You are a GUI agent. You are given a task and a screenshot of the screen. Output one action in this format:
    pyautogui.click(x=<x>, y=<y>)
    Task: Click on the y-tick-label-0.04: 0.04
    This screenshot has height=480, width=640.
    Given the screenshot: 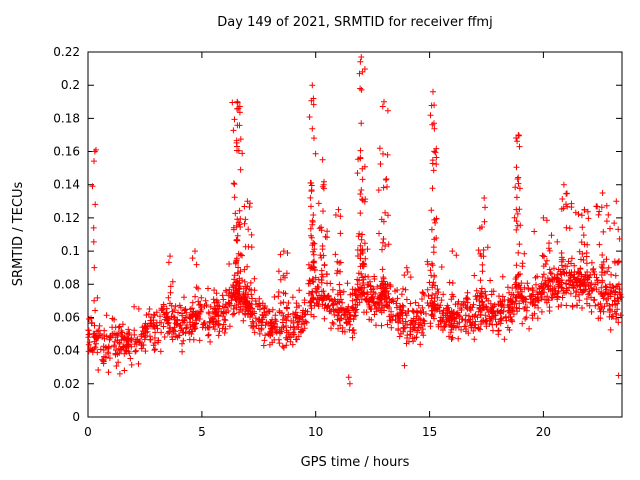 What is the action you would take?
    pyautogui.click(x=66, y=351)
    